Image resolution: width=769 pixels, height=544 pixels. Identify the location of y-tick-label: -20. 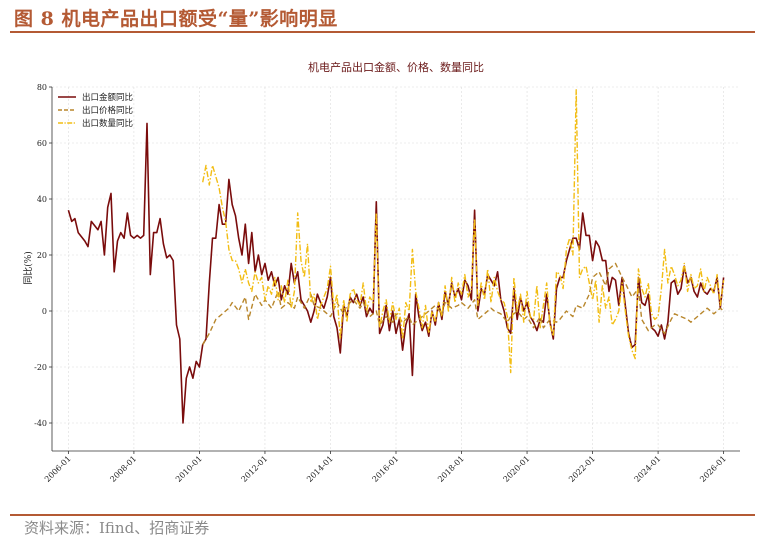
(40, 367).